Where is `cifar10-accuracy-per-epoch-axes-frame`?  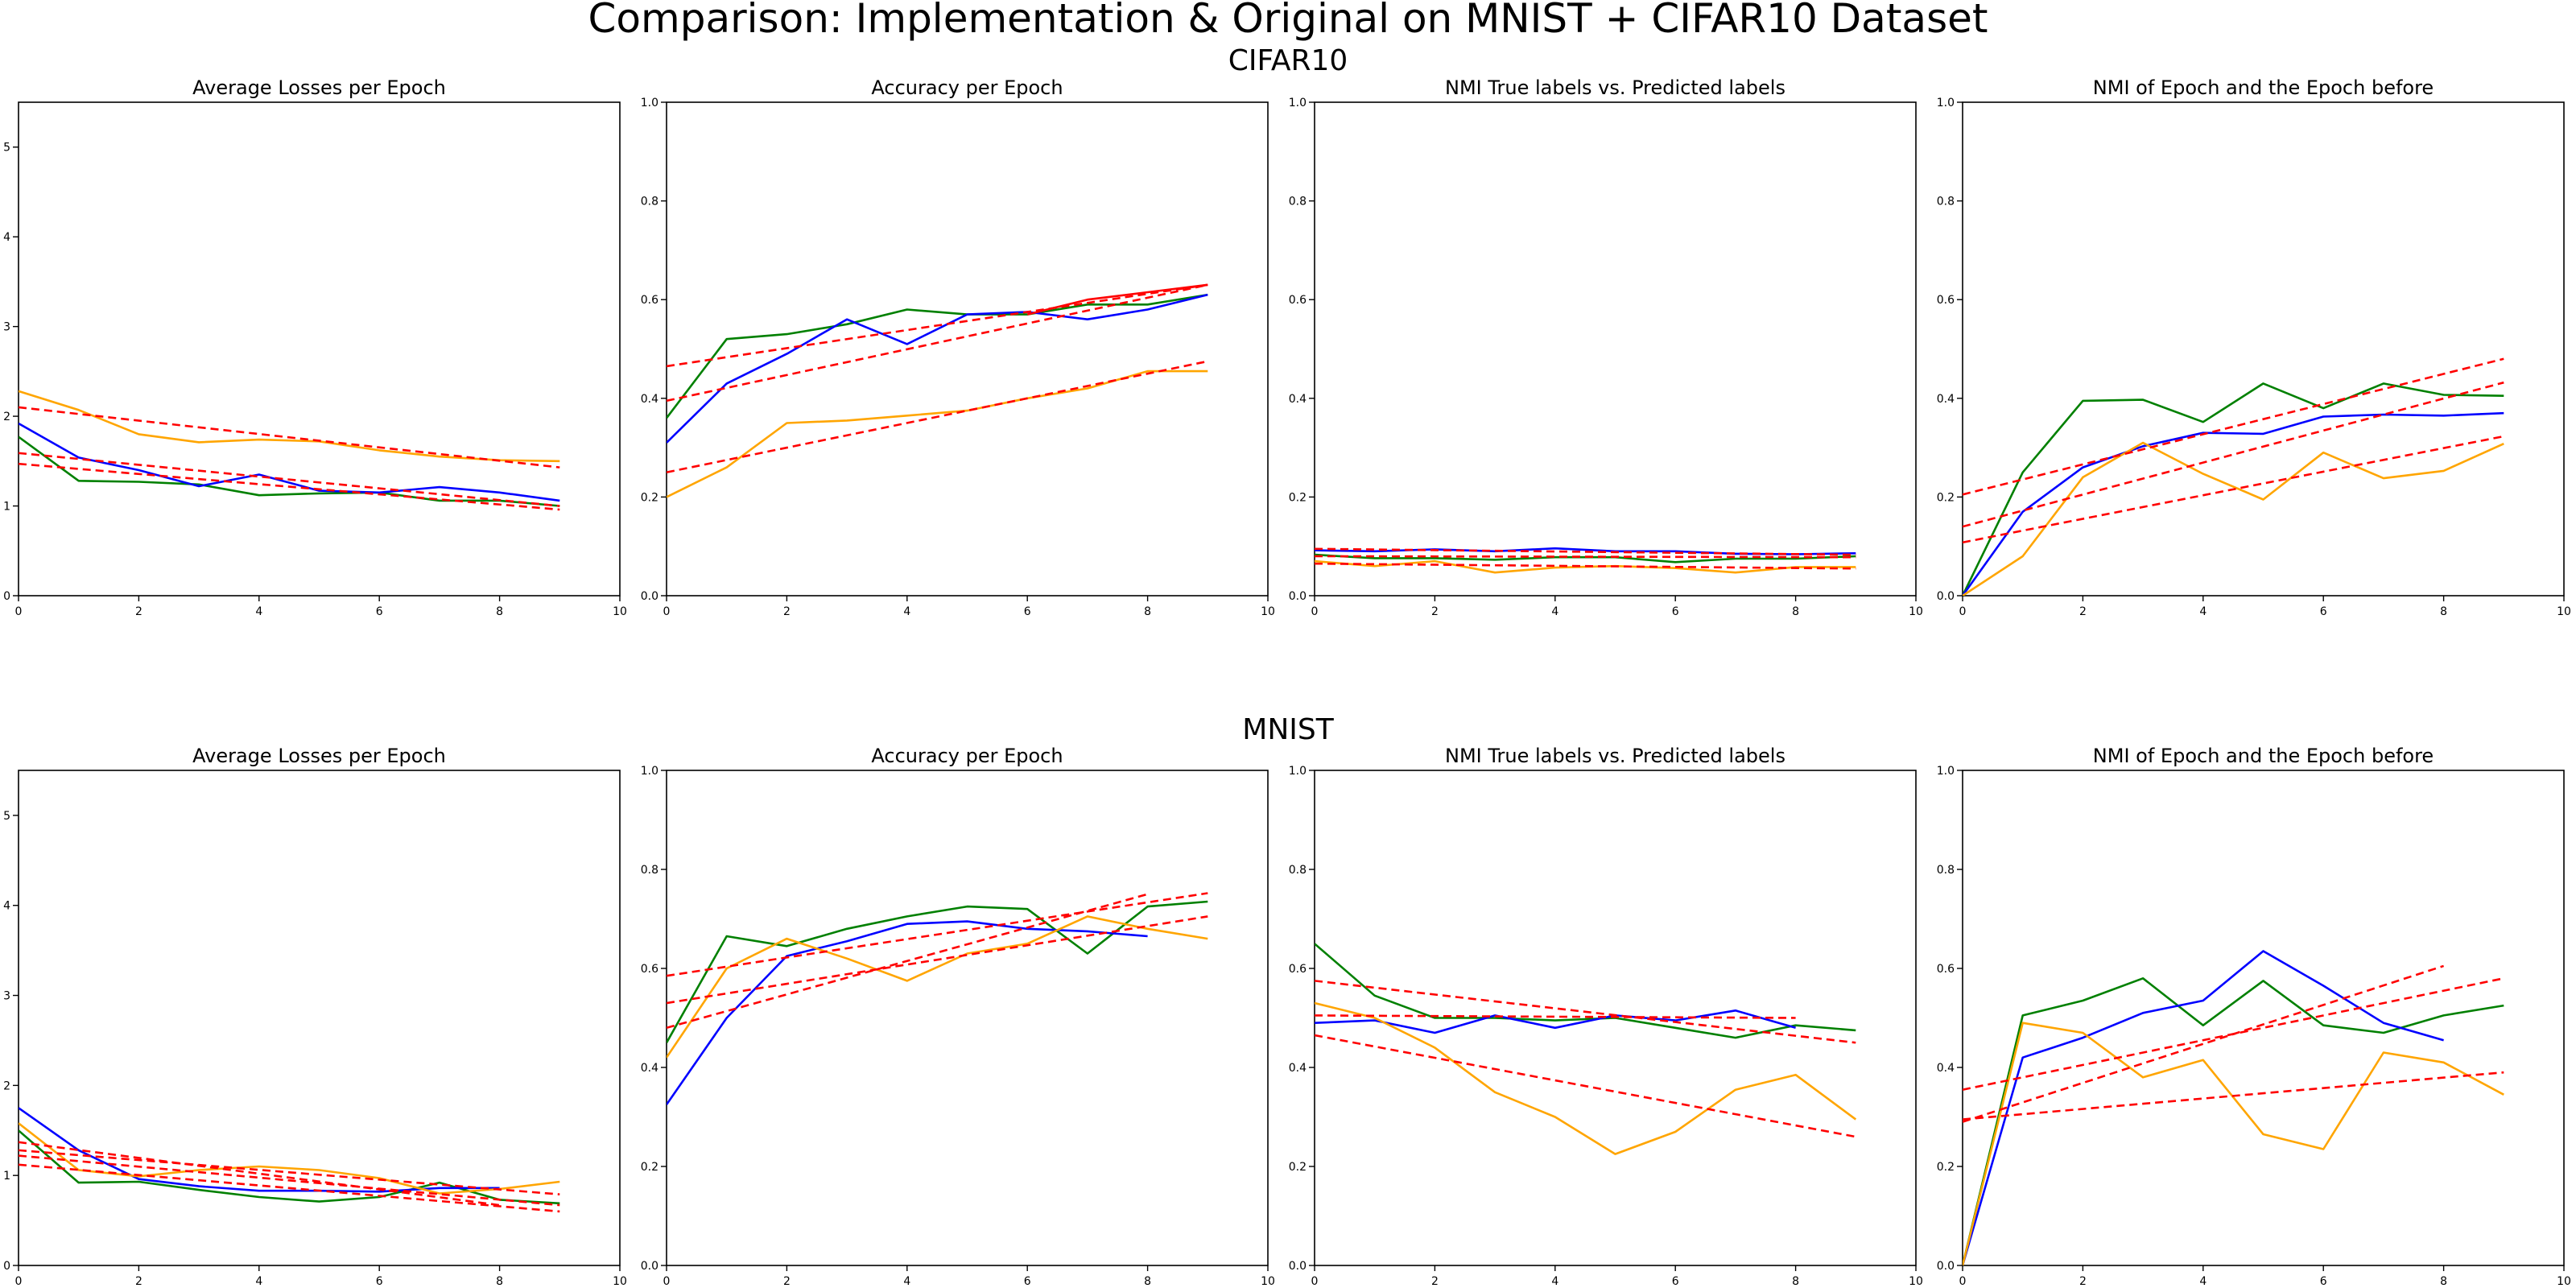
cifar10-accuracy-per-epoch-axes-frame is located at coordinates (967, 349).